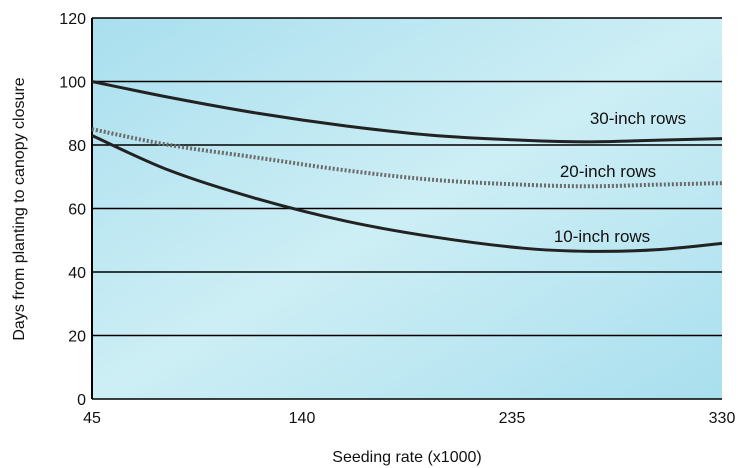 This screenshot has width=748, height=468. I want to click on y-tick-label: 120, so click(72, 19).